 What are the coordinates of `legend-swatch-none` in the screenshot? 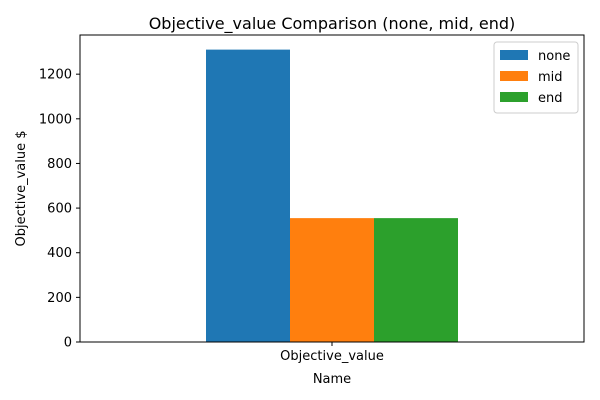 It's located at (514, 55).